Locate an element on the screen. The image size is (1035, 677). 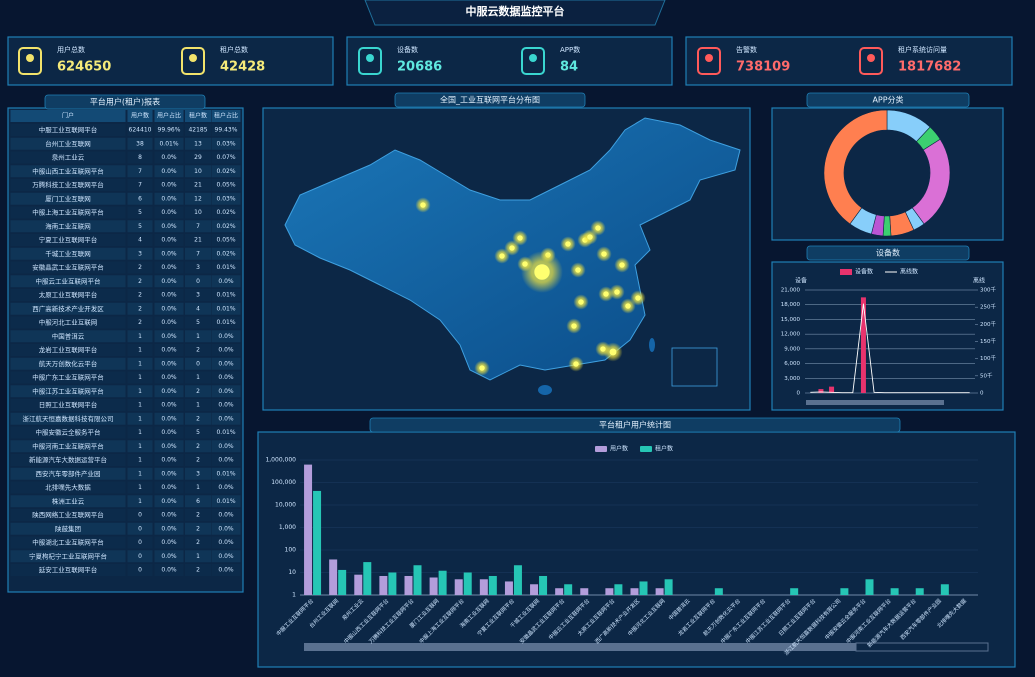
kpi-icon is located at coordinates (370, 61).